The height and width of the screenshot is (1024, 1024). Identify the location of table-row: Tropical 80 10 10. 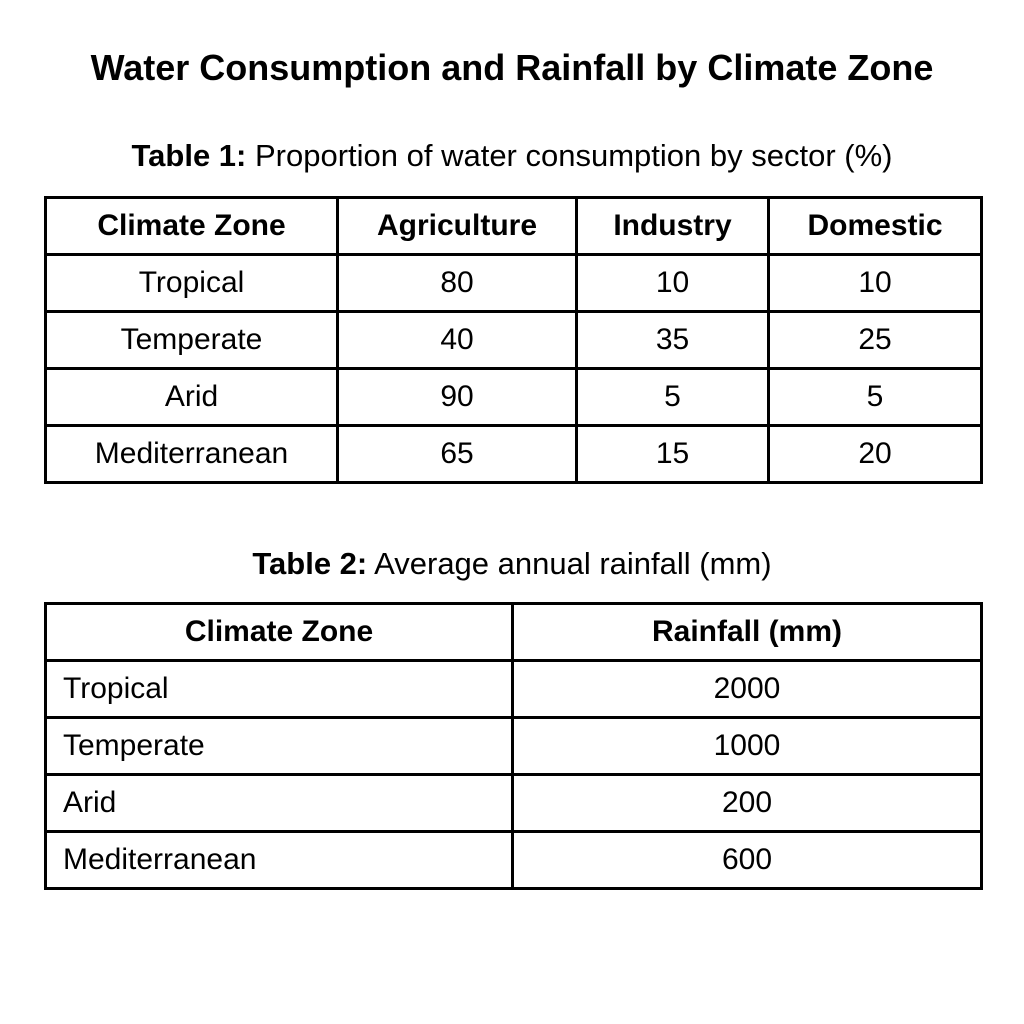
(513, 283).